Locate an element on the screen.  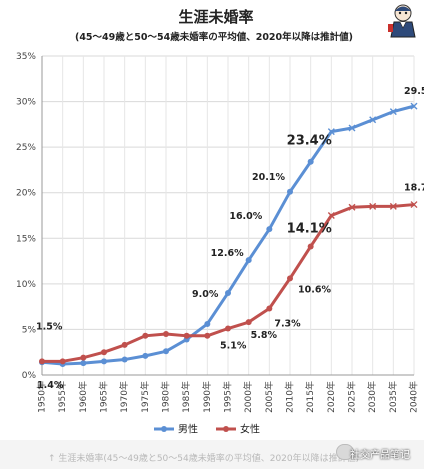
x-tick-label: 2015年 is located at coordinates (310, 397).